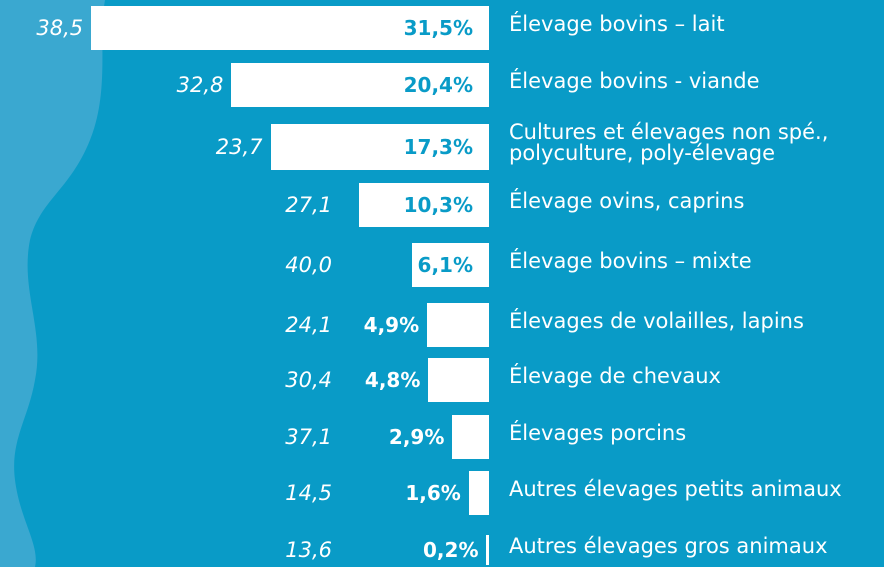  What do you see at coordinates (445, 265) in the screenshot?
I see `value-label: 6,1%` at bounding box center [445, 265].